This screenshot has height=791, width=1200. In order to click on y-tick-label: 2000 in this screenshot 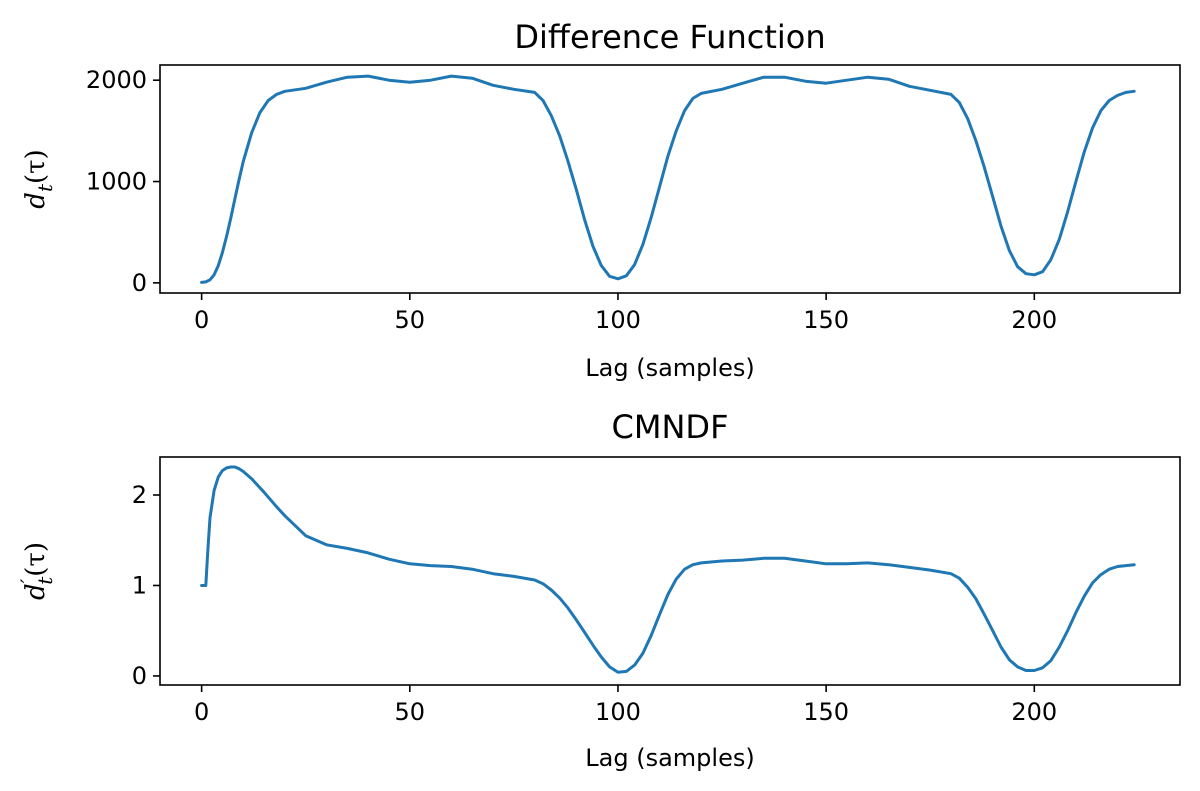, I will do `click(116, 80)`.